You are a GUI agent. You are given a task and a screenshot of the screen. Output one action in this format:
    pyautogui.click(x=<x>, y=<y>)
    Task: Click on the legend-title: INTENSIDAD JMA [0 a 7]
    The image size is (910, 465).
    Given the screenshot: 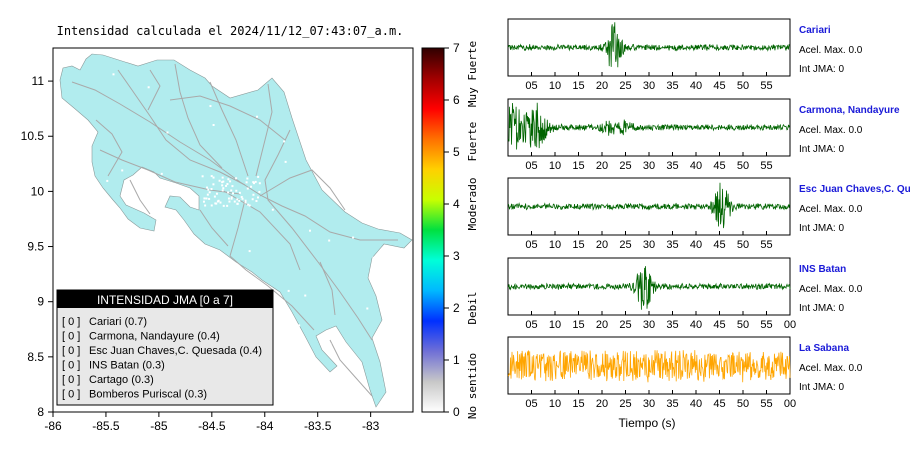 What is the action you would take?
    pyautogui.click(x=165, y=300)
    